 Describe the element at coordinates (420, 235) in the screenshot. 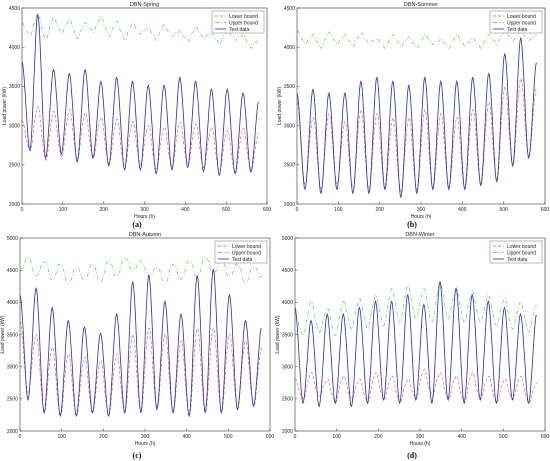

I see `chart-title: DBN-Winter` at that location.